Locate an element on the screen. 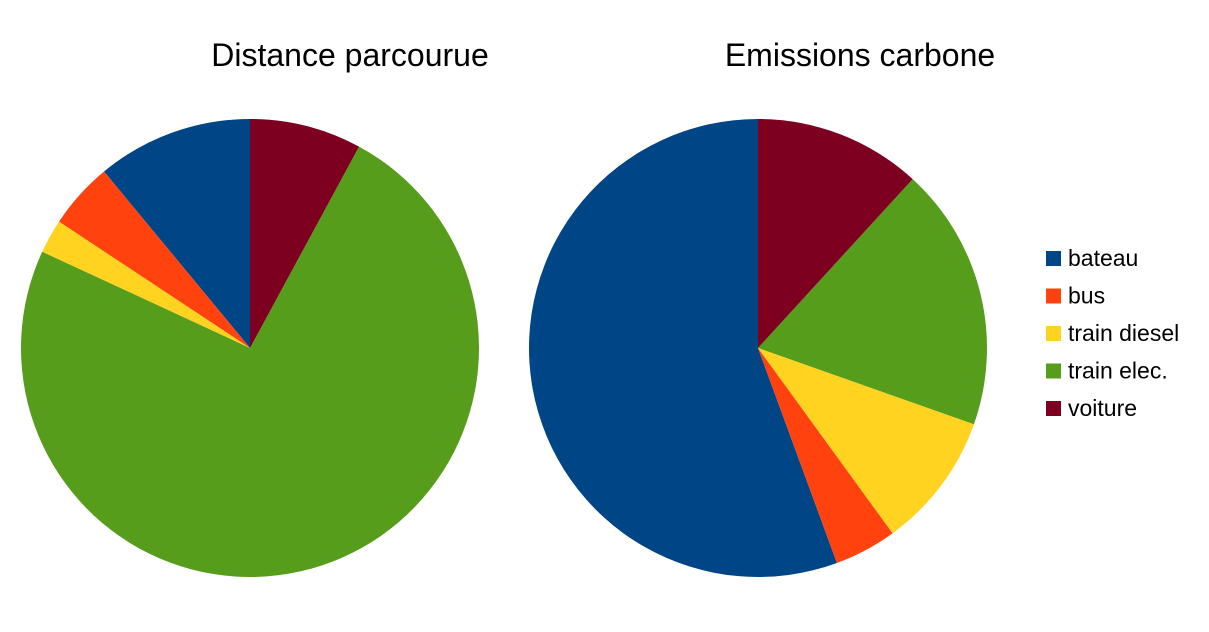 Image resolution: width=1209 pixels, height=632 pixels. slice-distance-bus is located at coordinates (154, 259).